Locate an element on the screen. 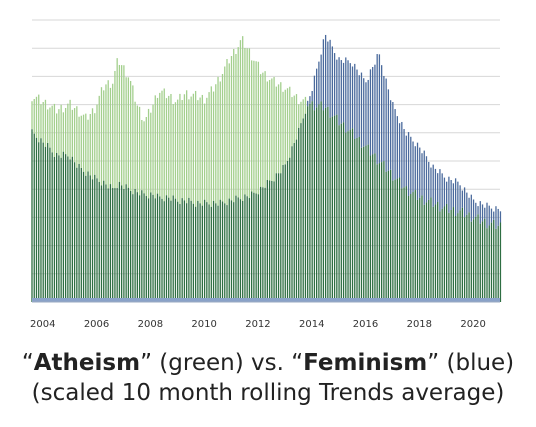 This screenshot has height=427, width=536. x-tick-labels: 2004 2006 2008 2010 2012 2014 2016 2018 2020 is located at coordinates (258, 324).